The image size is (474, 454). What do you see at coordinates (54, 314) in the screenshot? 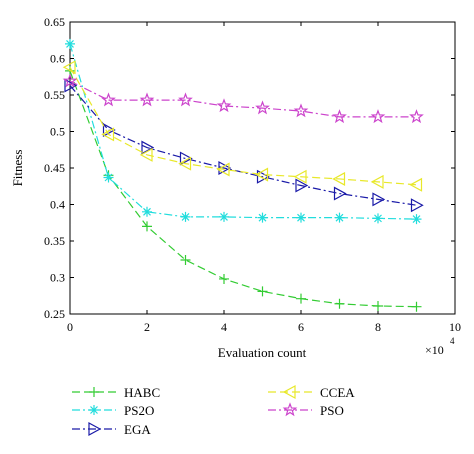
I see `y-tick-label: 0.25` at bounding box center [54, 314].